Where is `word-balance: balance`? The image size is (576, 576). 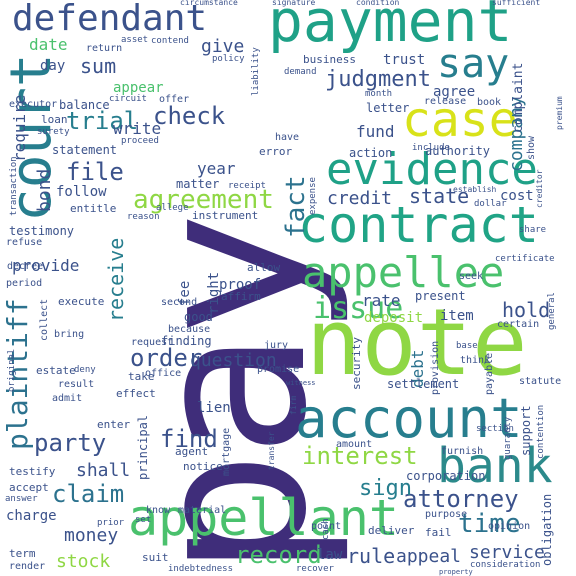
word-balance: balance is located at coordinates (84, 105).